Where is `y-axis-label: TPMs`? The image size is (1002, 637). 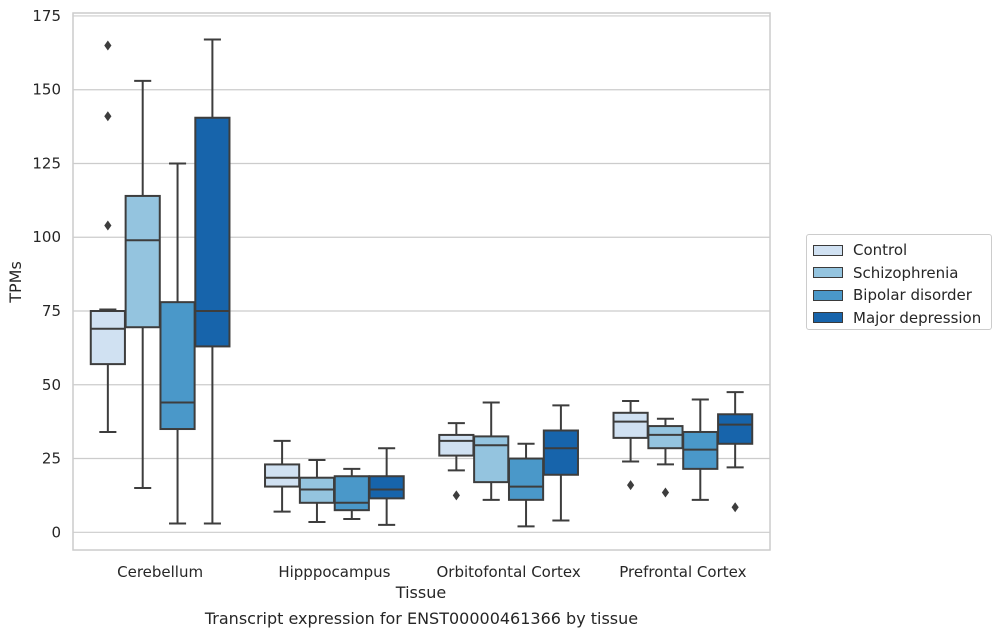
y-axis-label: TPMs is located at coordinates (15, 282).